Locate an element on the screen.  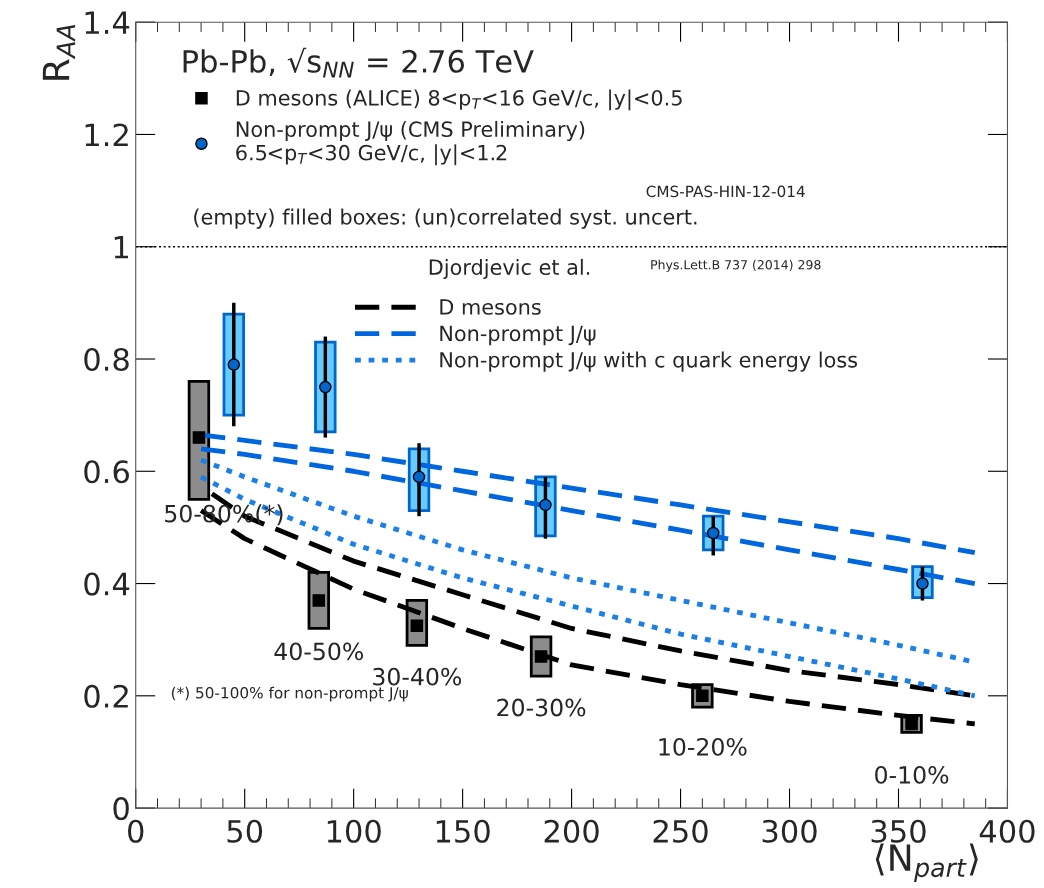
y-tick-label: 0.4 is located at coordinates (107, 584).